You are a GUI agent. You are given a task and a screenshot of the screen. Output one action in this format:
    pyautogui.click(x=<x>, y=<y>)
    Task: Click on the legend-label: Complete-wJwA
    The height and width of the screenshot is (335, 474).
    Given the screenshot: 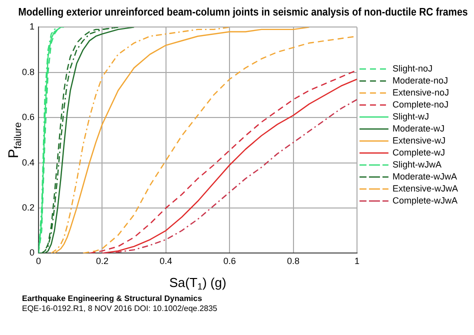 What is the action you would take?
    pyautogui.click(x=425, y=200)
    